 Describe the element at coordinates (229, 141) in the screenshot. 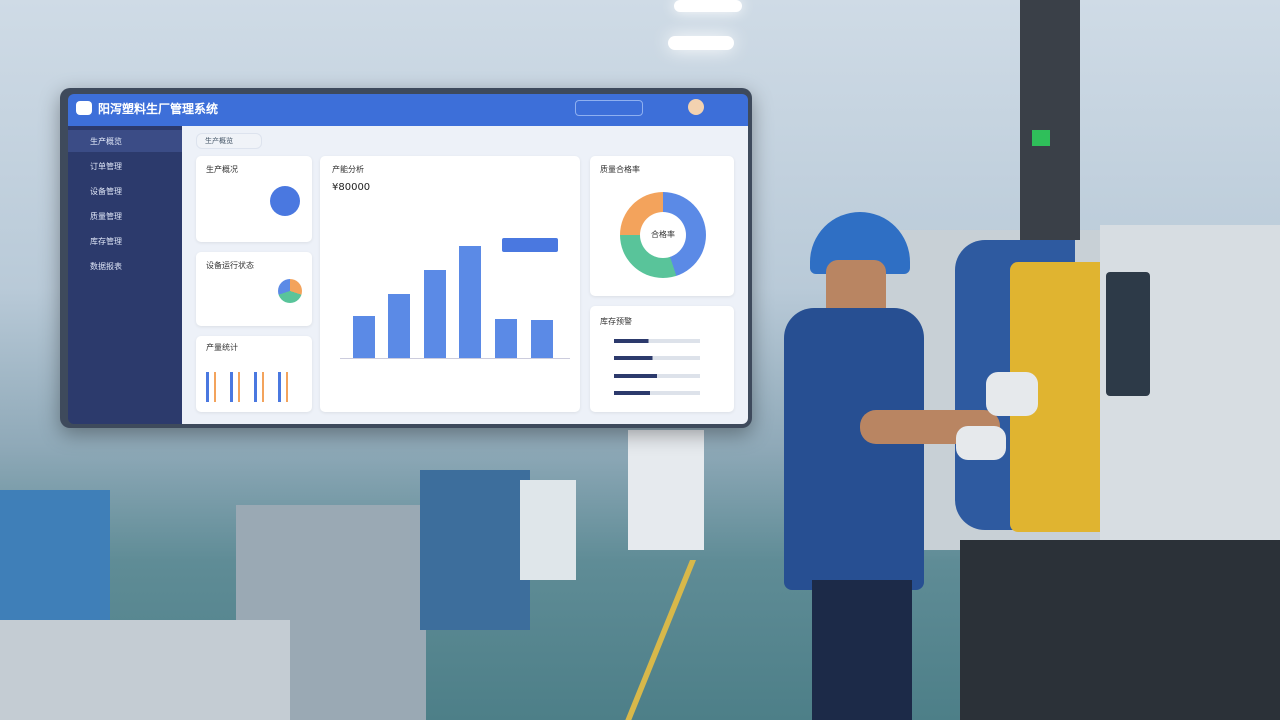

I see `breadcrumb: 生产概览` at that location.